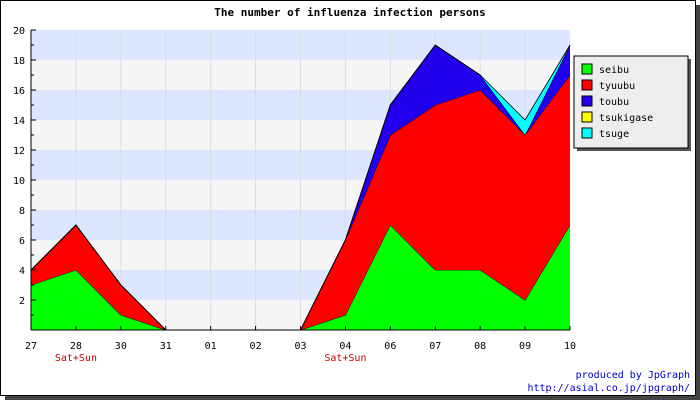  What do you see at coordinates (608, 388) in the screenshot?
I see `credit-line-2: http://asial.co.jp/jpgraph/` at bounding box center [608, 388].